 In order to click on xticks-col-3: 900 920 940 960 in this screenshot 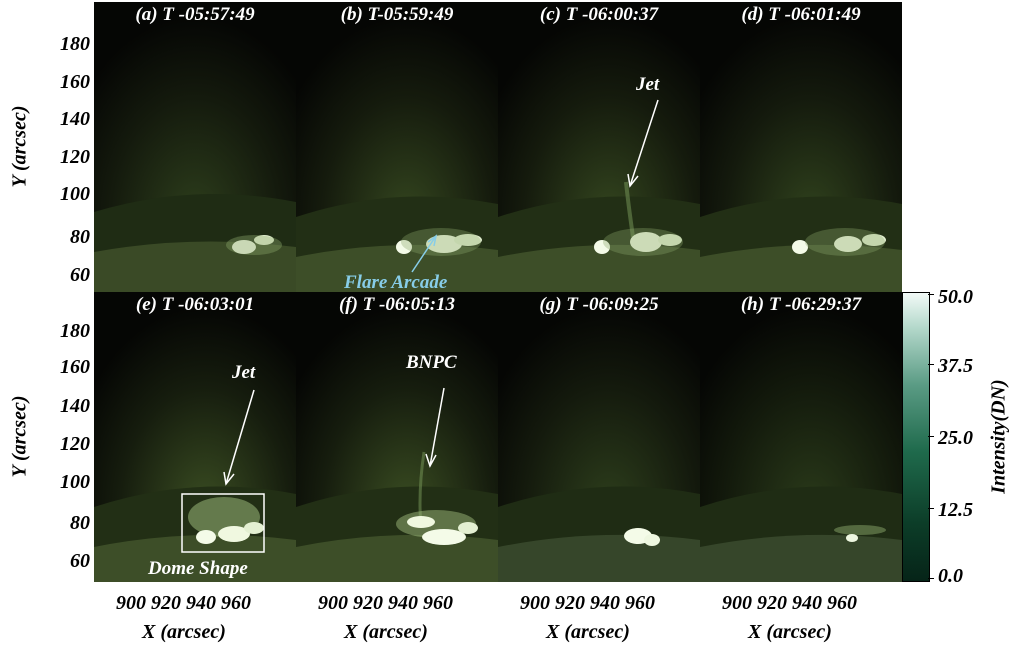, I will do `click(587, 603)`.